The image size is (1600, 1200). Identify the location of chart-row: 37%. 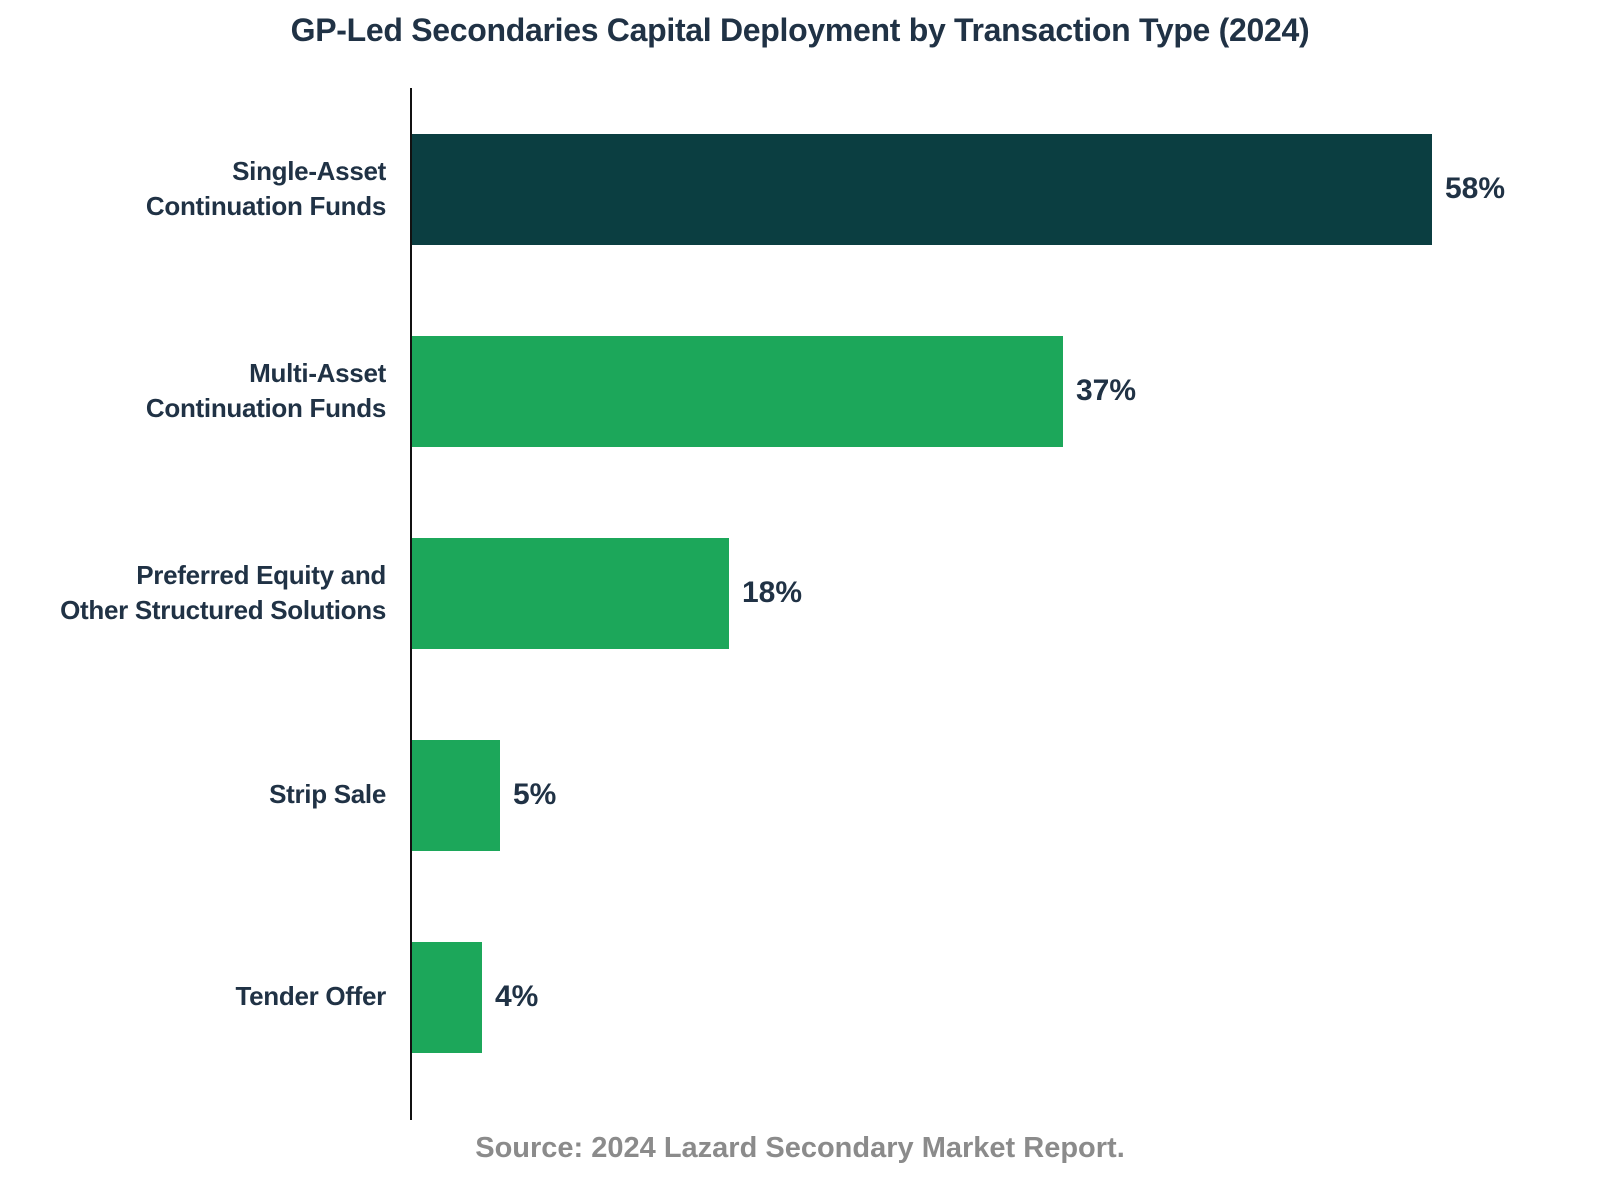
(1006, 391).